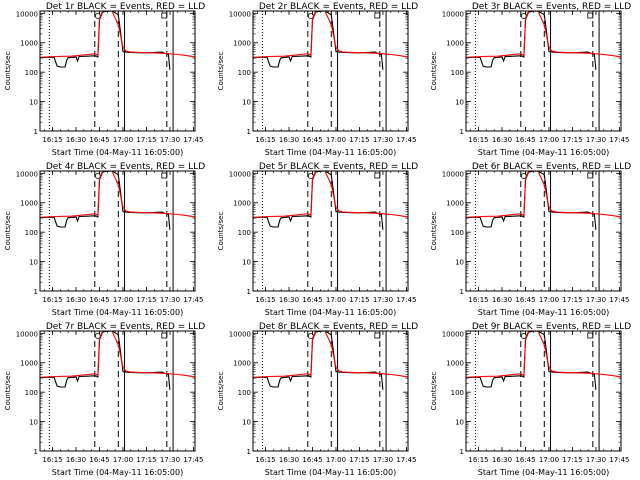  What do you see at coordinates (125, 167) in the screenshot?
I see `panel-title: Det 4r BLACK = Events, RED = LLD` at bounding box center [125, 167].